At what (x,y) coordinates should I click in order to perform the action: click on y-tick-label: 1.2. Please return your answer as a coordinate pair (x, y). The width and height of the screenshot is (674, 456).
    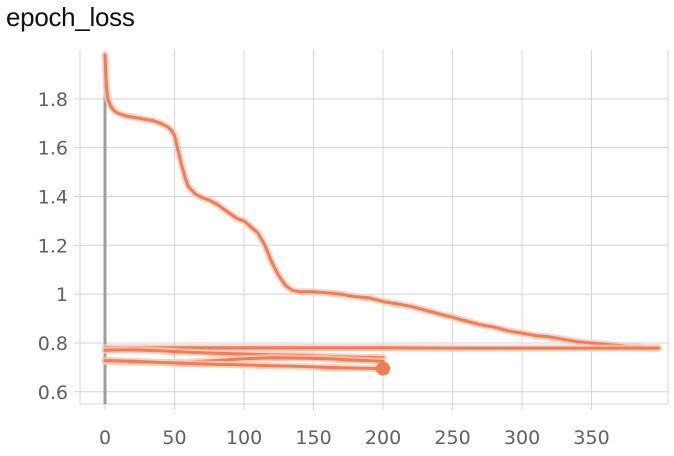
    Looking at the image, I should click on (53, 246).